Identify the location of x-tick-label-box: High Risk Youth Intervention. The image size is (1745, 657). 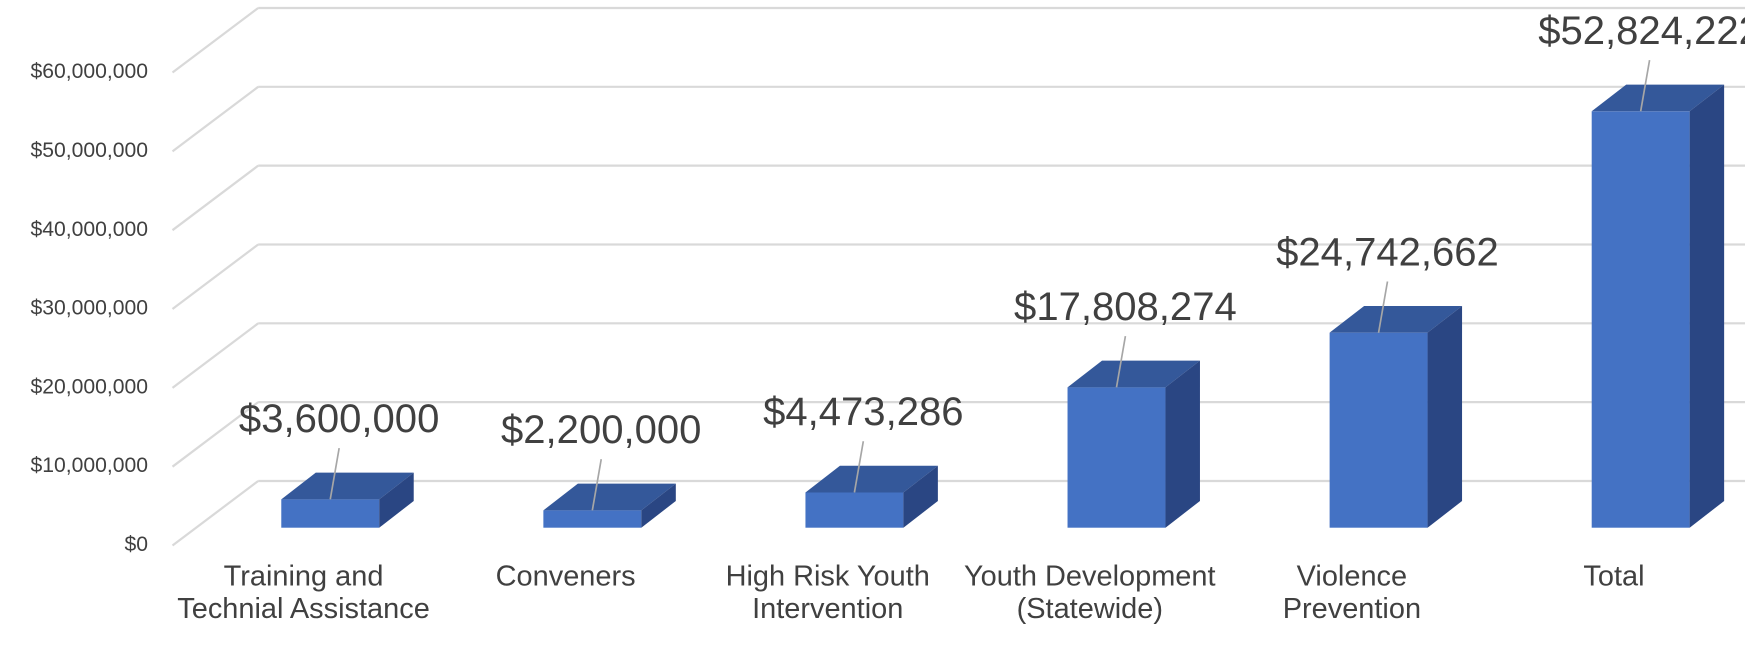
(827, 592).